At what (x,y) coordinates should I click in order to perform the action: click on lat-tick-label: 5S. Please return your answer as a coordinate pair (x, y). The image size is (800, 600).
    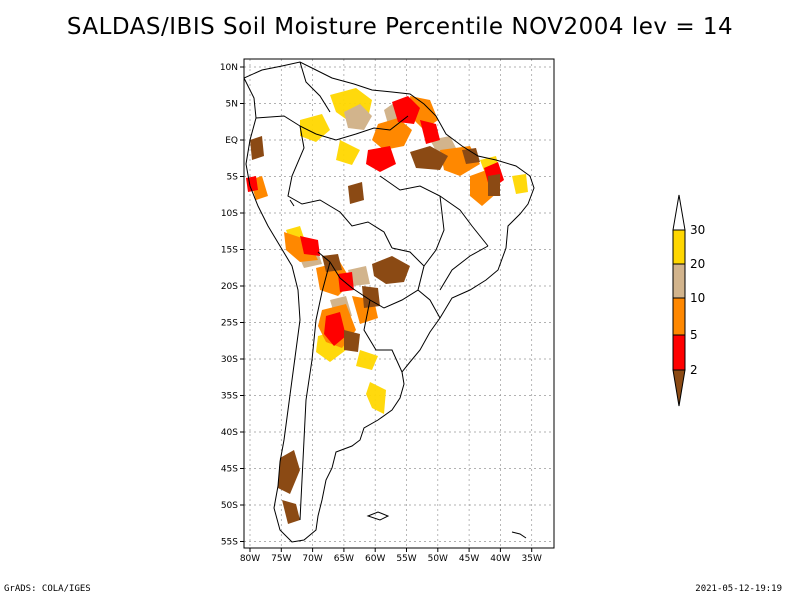
    Looking at the image, I should click on (233, 178).